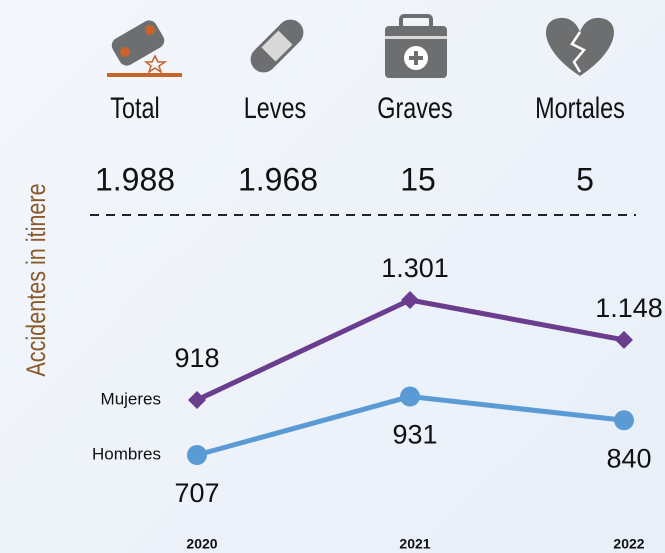 This screenshot has width=665, height=553. What do you see at coordinates (416, 46) in the screenshot?
I see `firstaid-icon` at bounding box center [416, 46].